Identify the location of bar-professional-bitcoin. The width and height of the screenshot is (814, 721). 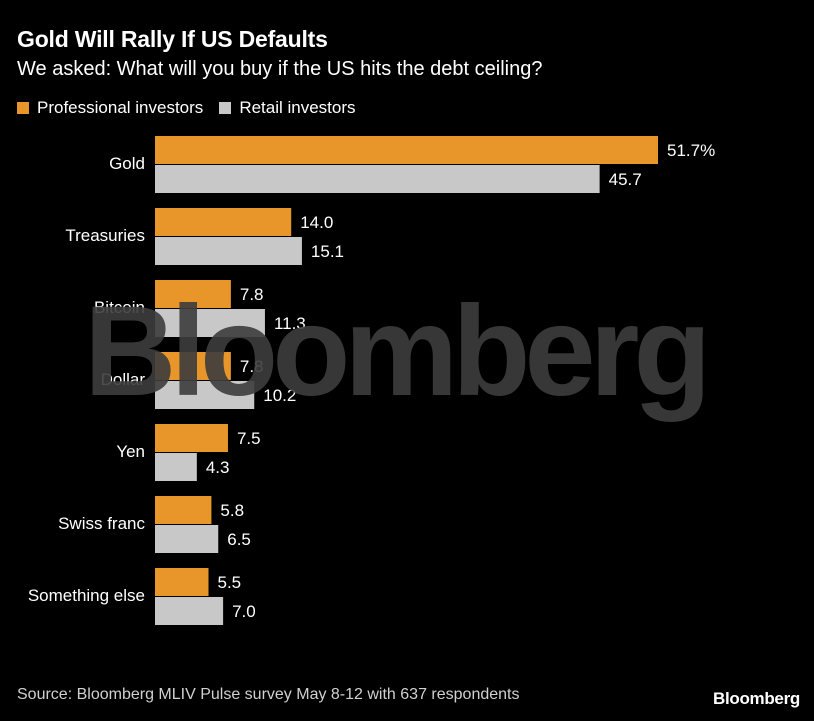
(193, 294).